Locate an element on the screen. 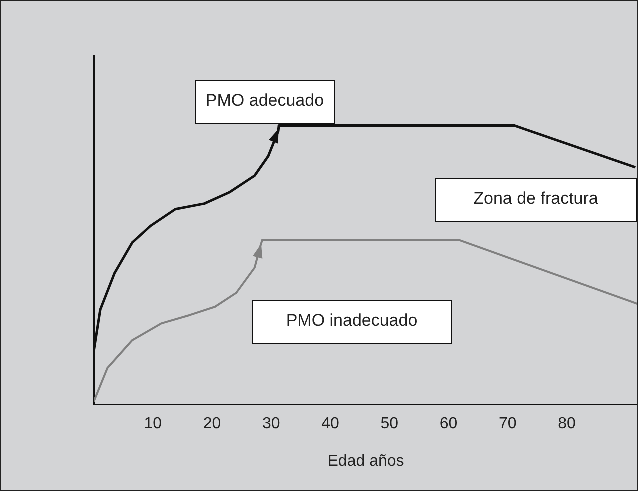 The width and height of the screenshot is (638, 491). text-box: Zona de fractura is located at coordinates (536, 200).